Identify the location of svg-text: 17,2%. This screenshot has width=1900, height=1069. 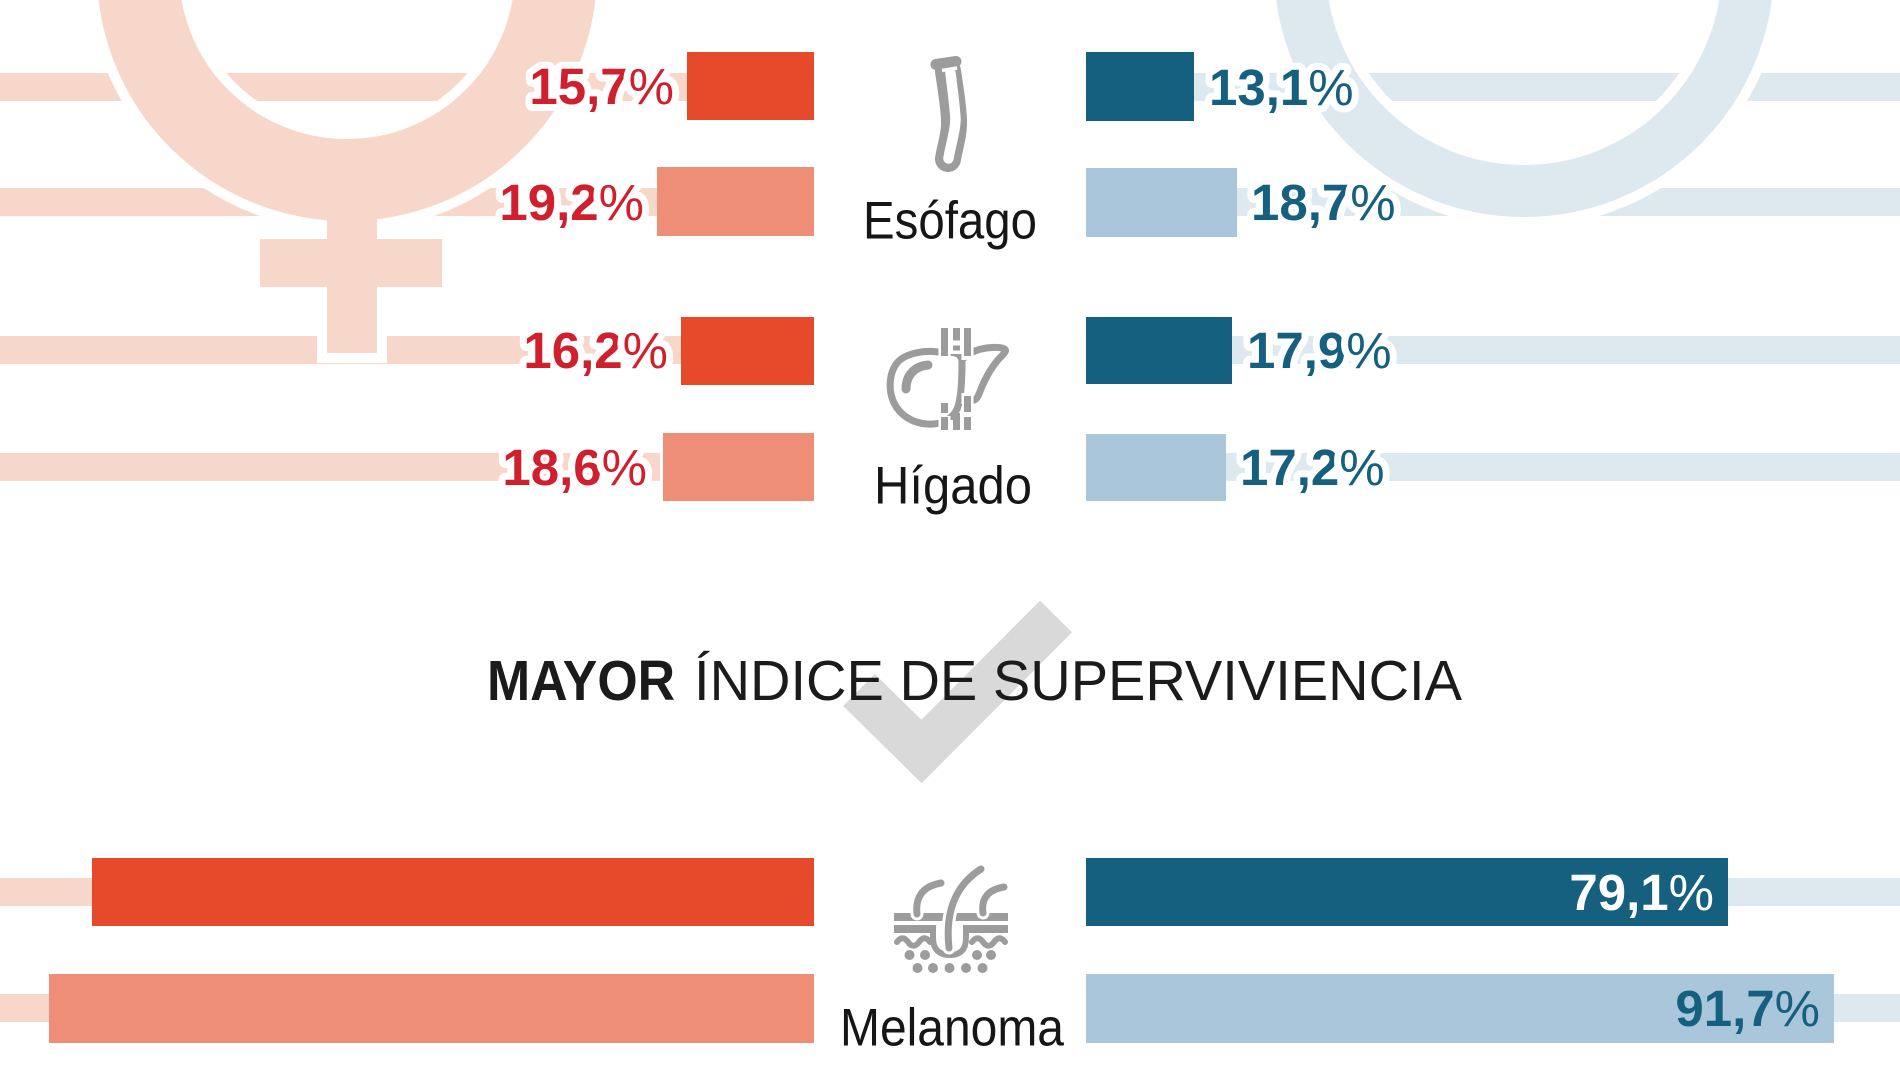
(1312, 467).